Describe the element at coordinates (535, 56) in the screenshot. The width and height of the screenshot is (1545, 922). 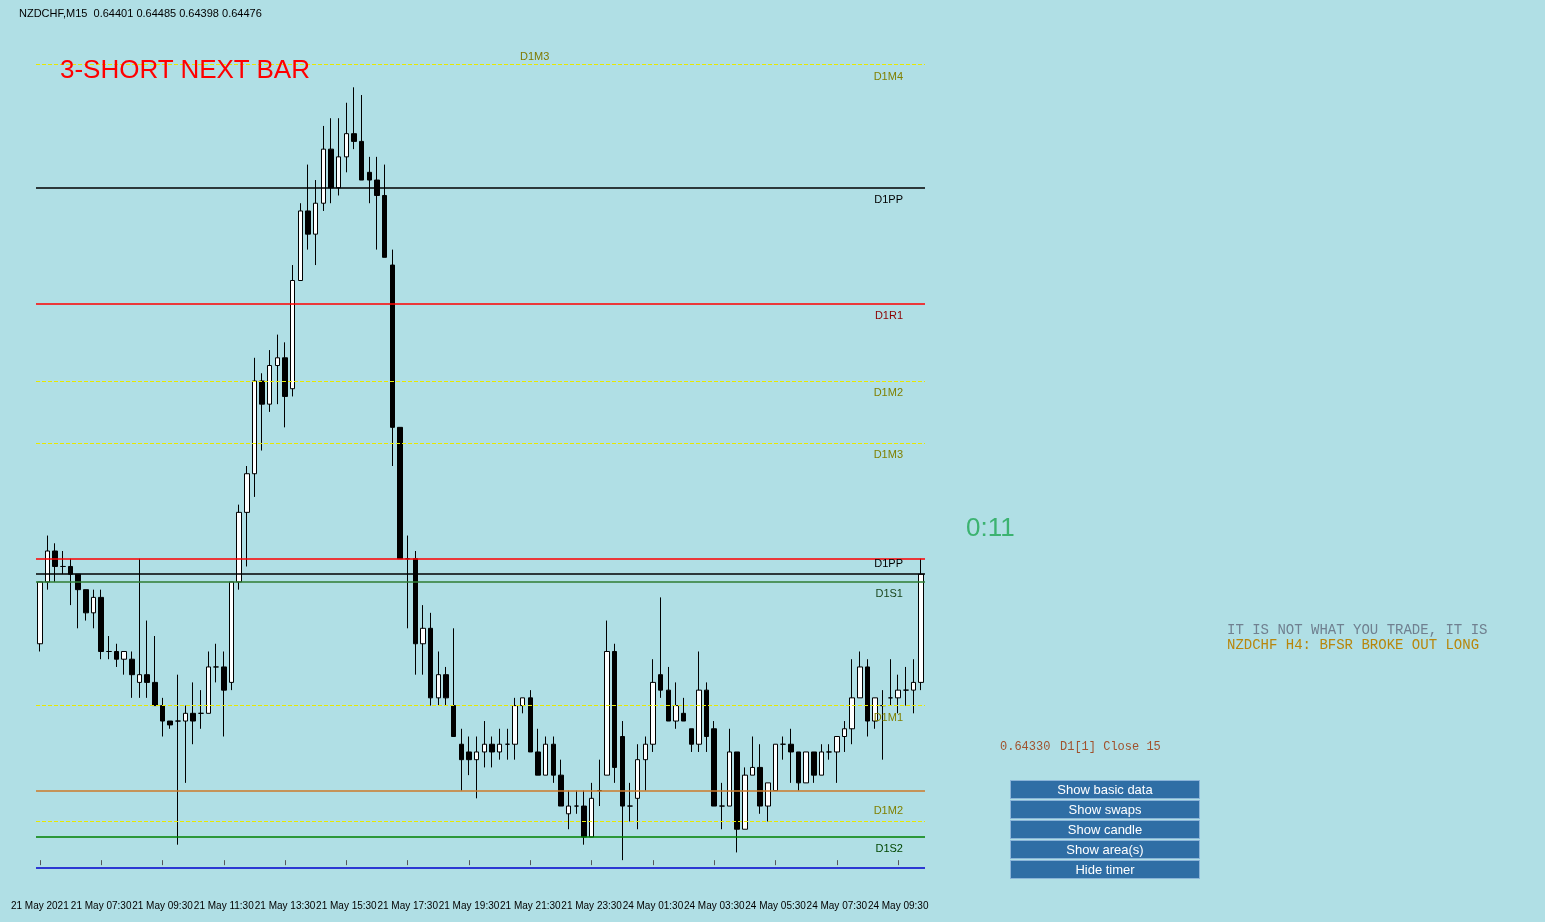
I see `text: D1M3` at that location.